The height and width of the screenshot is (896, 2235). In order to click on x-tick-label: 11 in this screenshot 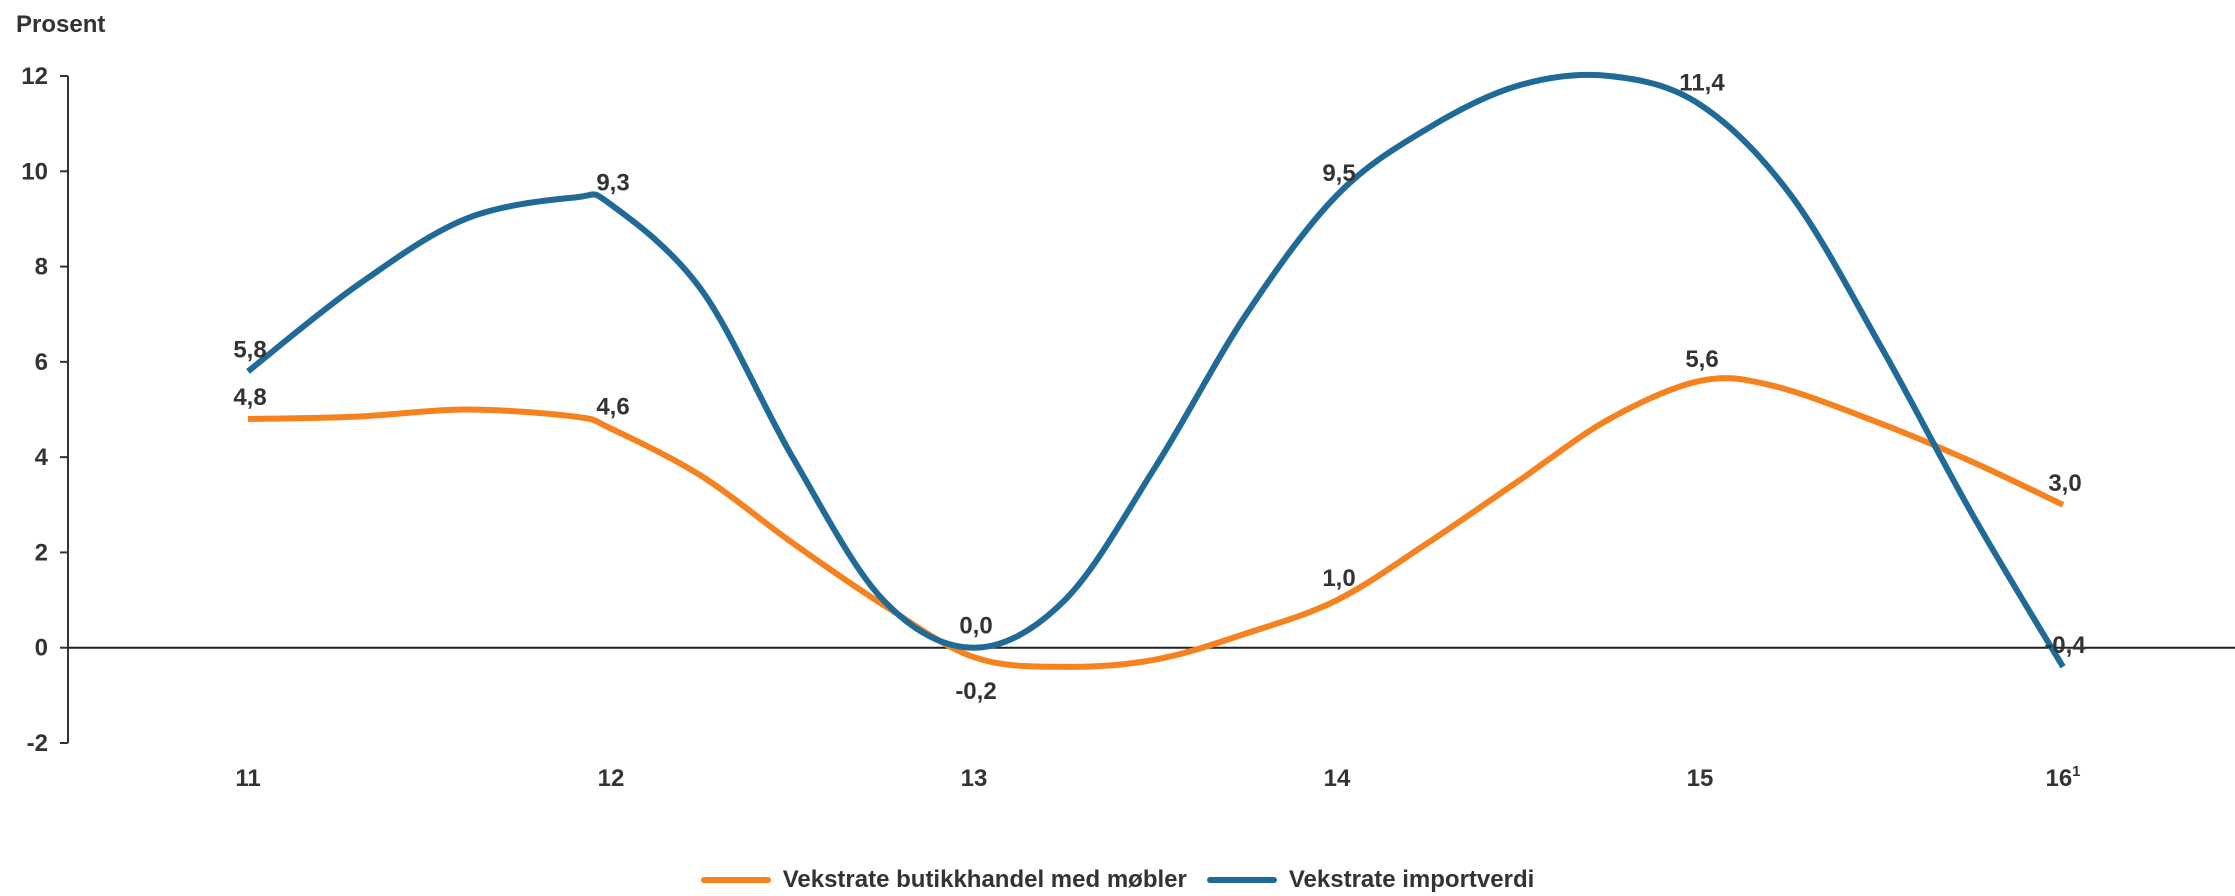, I will do `click(247, 778)`.